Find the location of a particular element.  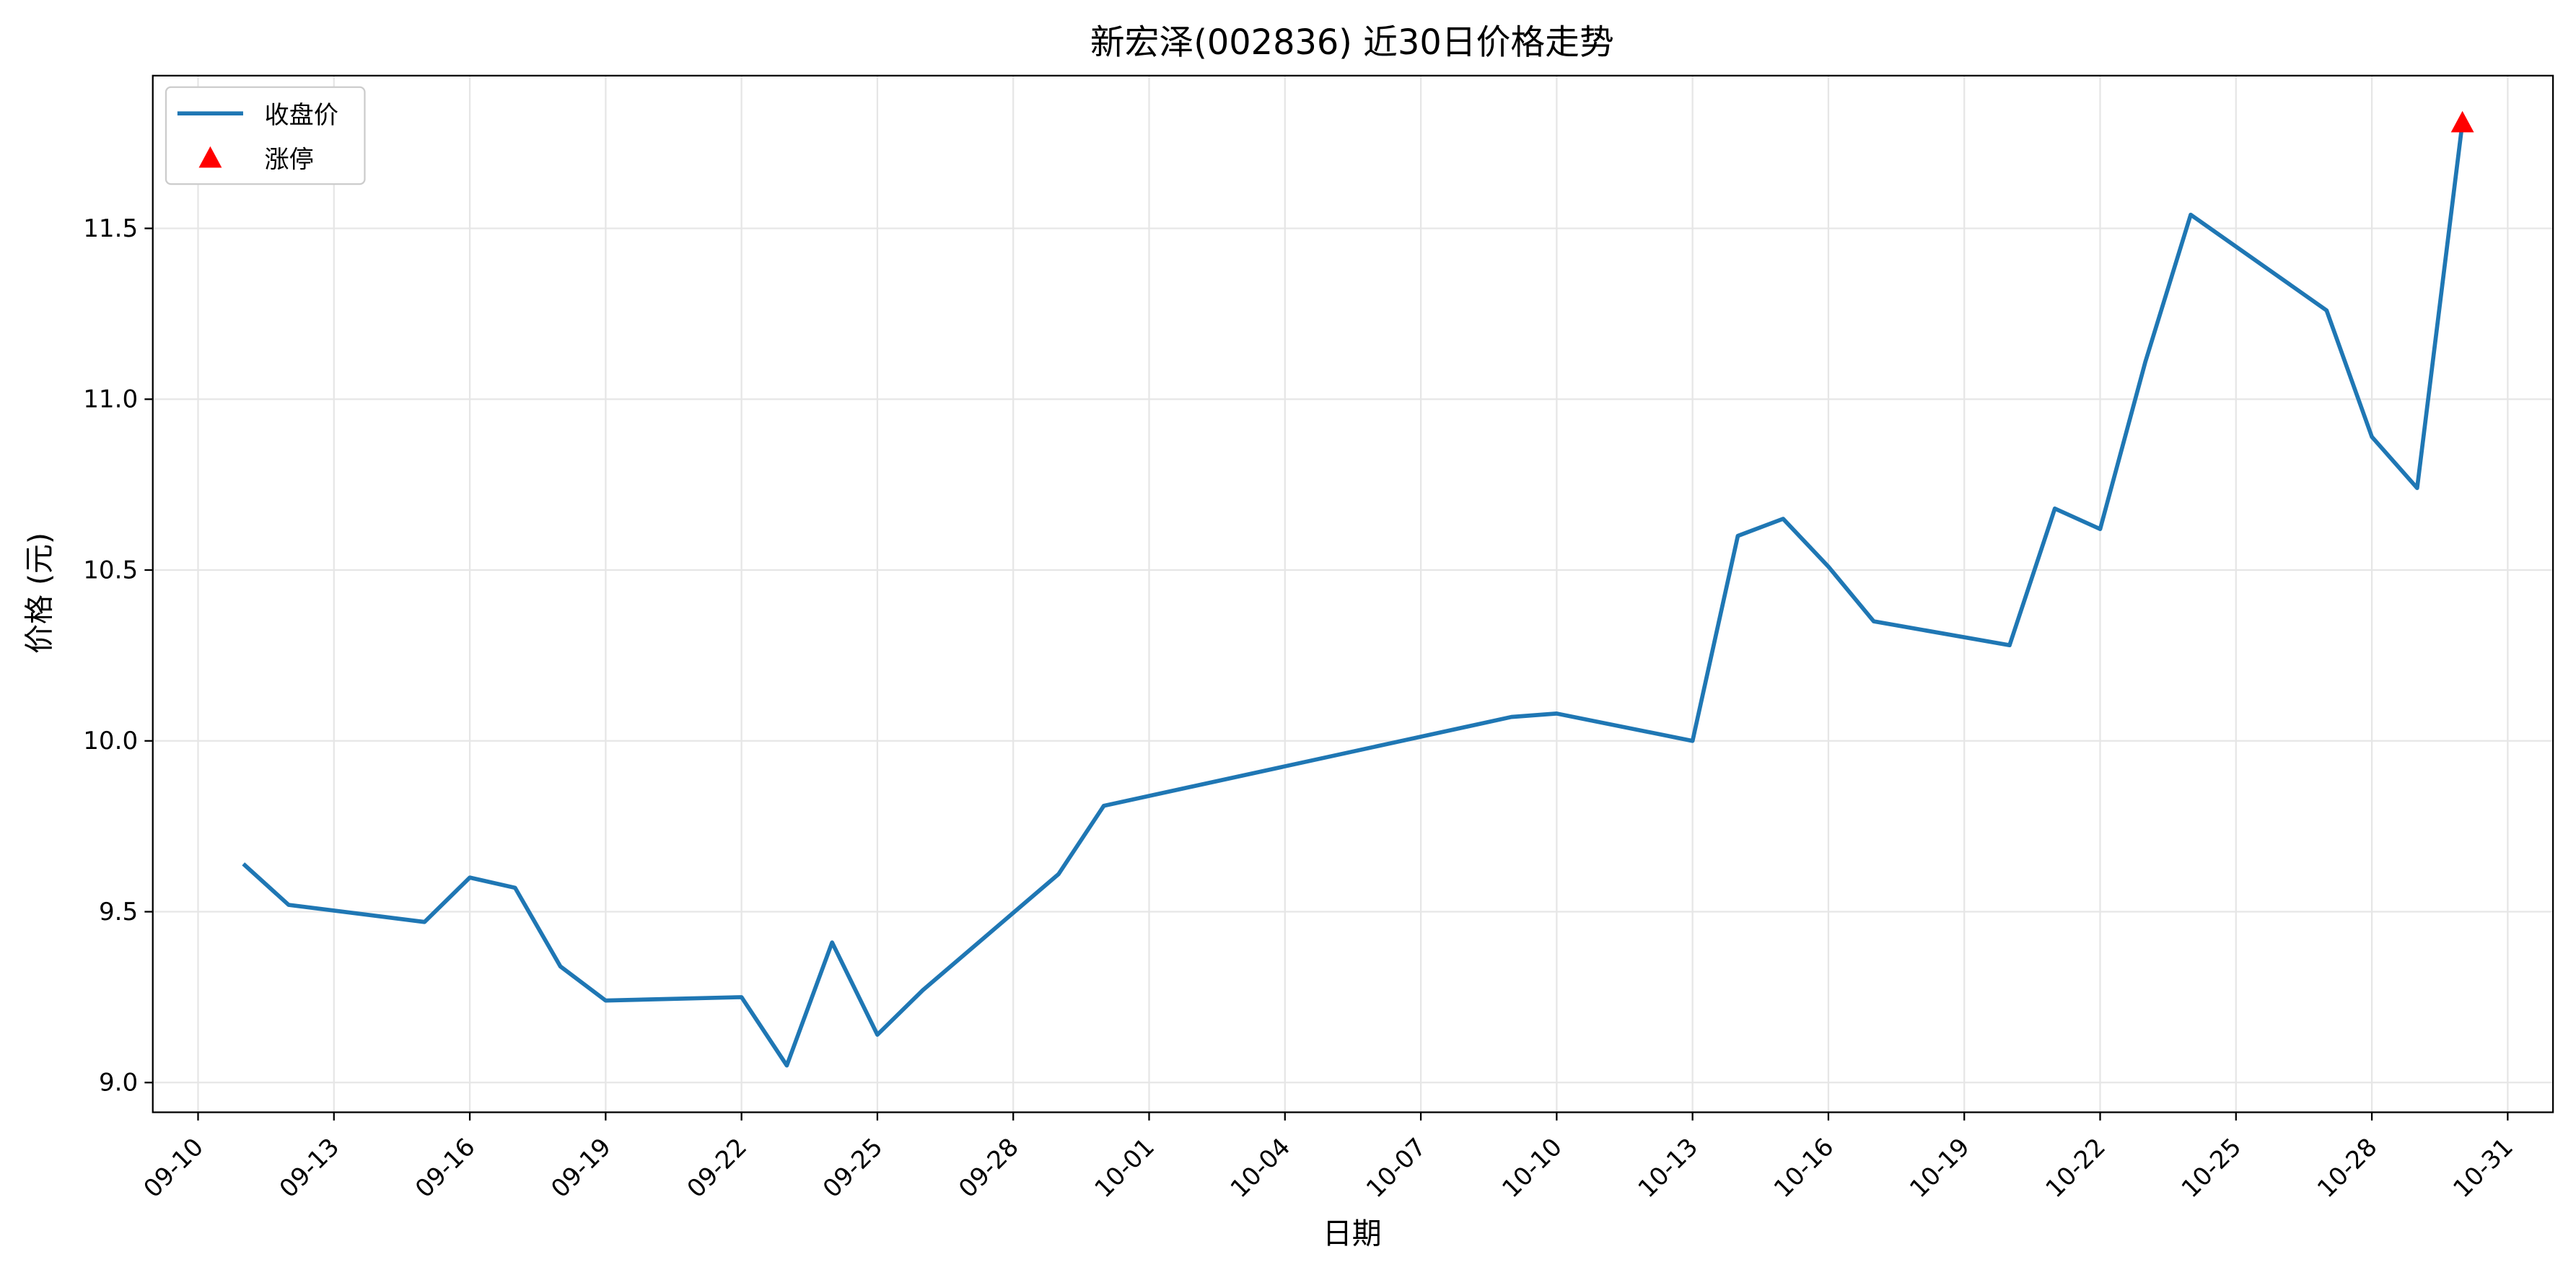

x-axis-label: 日期 is located at coordinates (1352, 1234).